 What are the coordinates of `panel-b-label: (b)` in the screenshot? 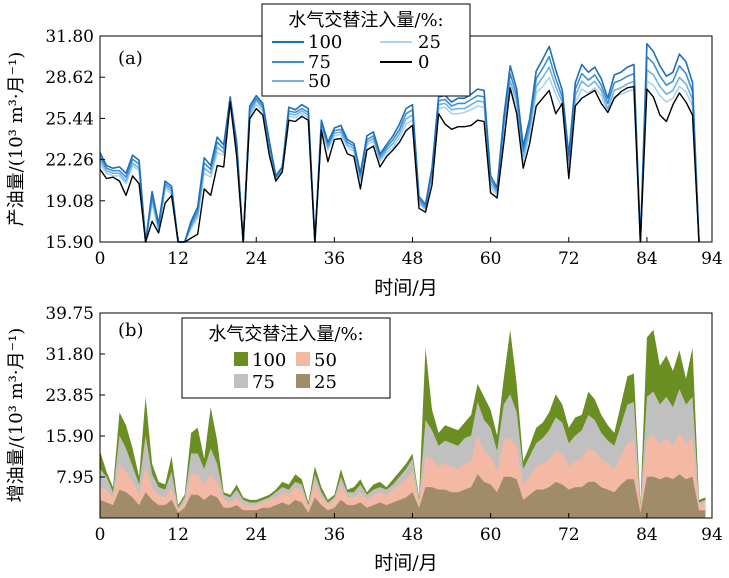 It's located at (131, 330).